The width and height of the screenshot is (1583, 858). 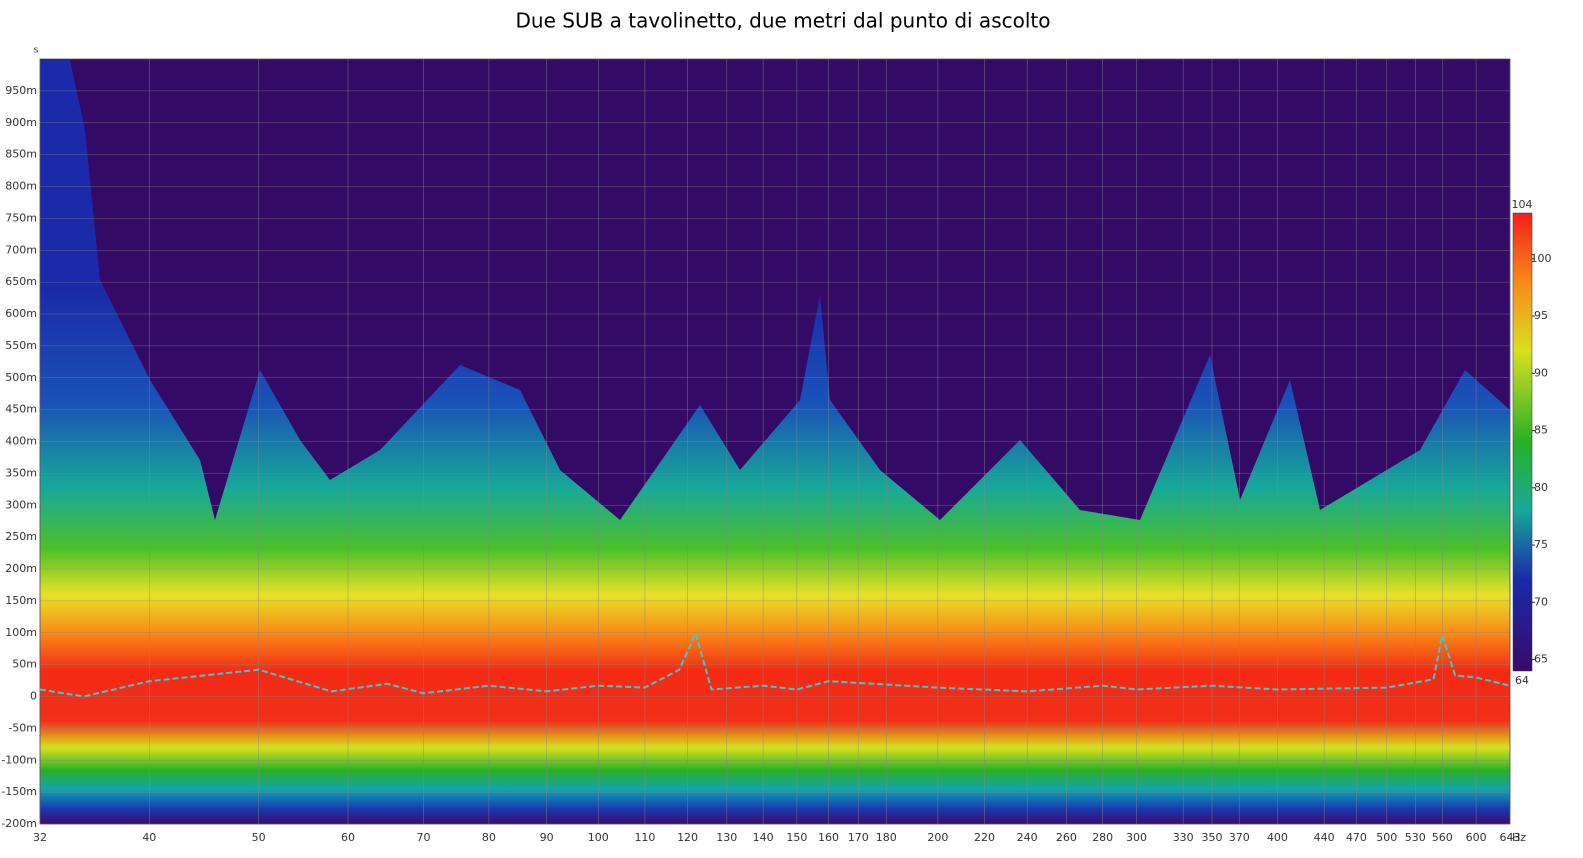 I want to click on y-tick-label: -200m, so click(x=19, y=823).